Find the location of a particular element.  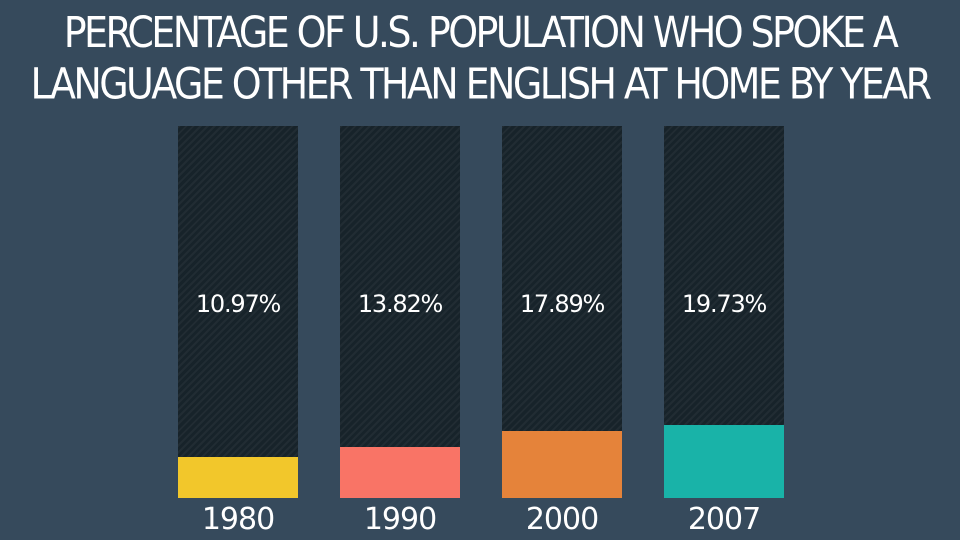

category-label-2007: 2007 is located at coordinates (724, 519).